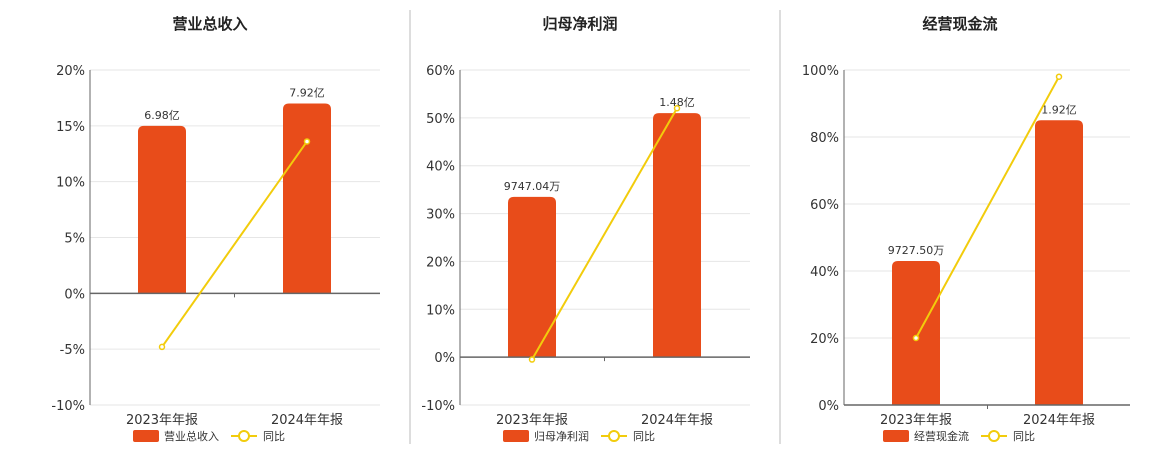 The height and width of the screenshot is (450, 1160). Describe the element at coordinates (532, 420) in the screenshot. I see `chart2-category-label-1: 2023年年报` at that location.